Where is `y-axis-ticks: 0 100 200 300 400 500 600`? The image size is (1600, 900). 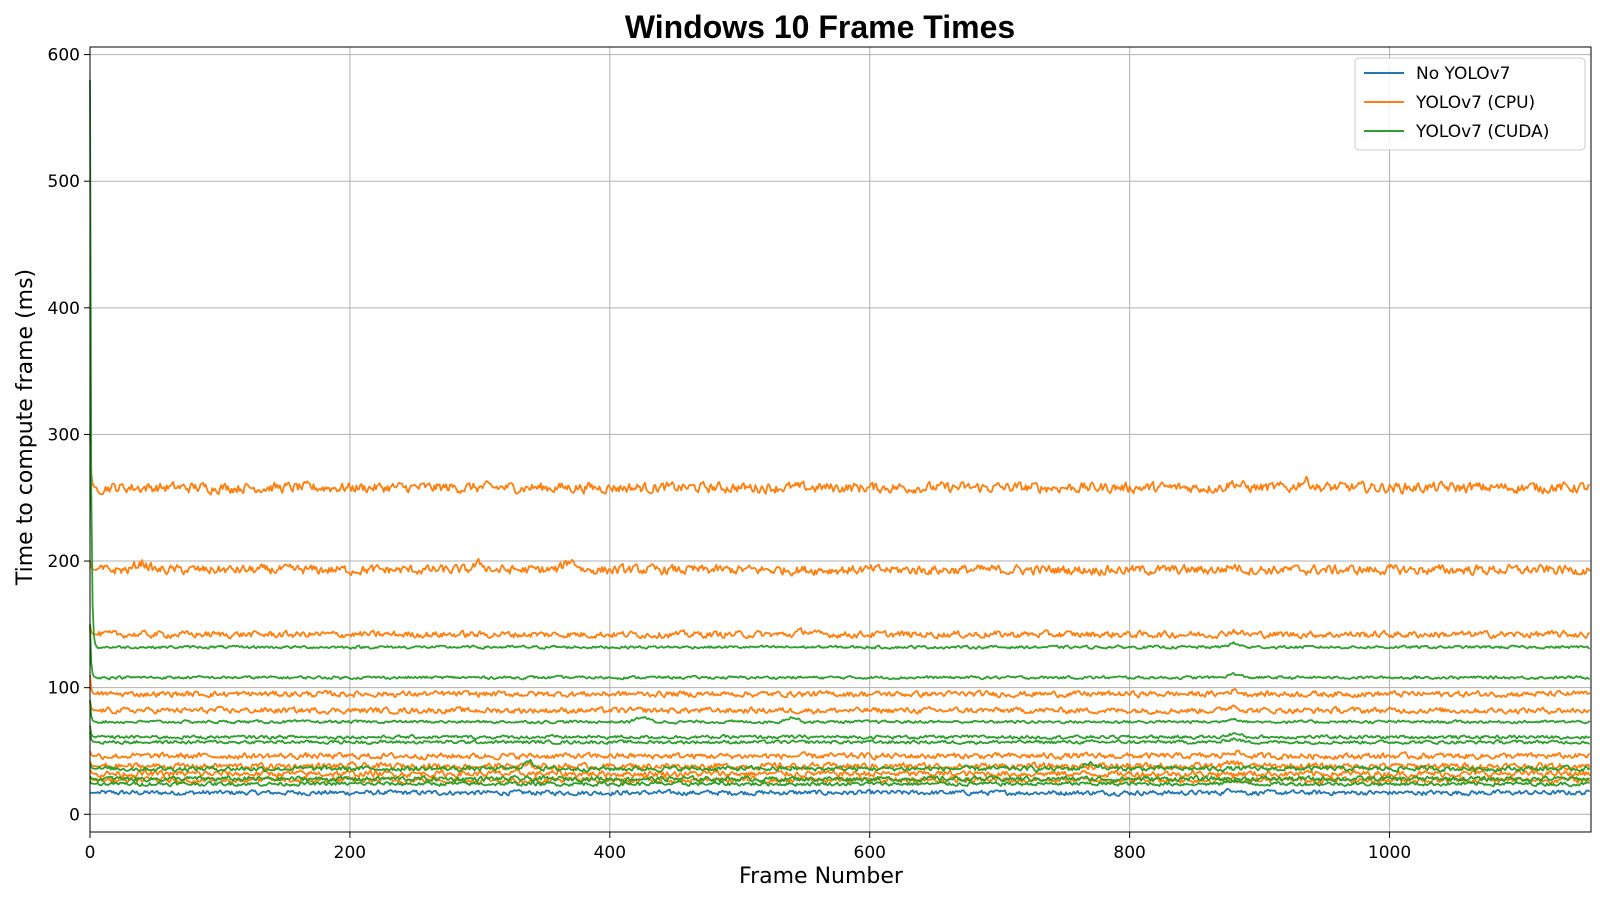
y-axis-ticks: 0 100 200 300 400 500 600 is located at coordinates (69, 435).